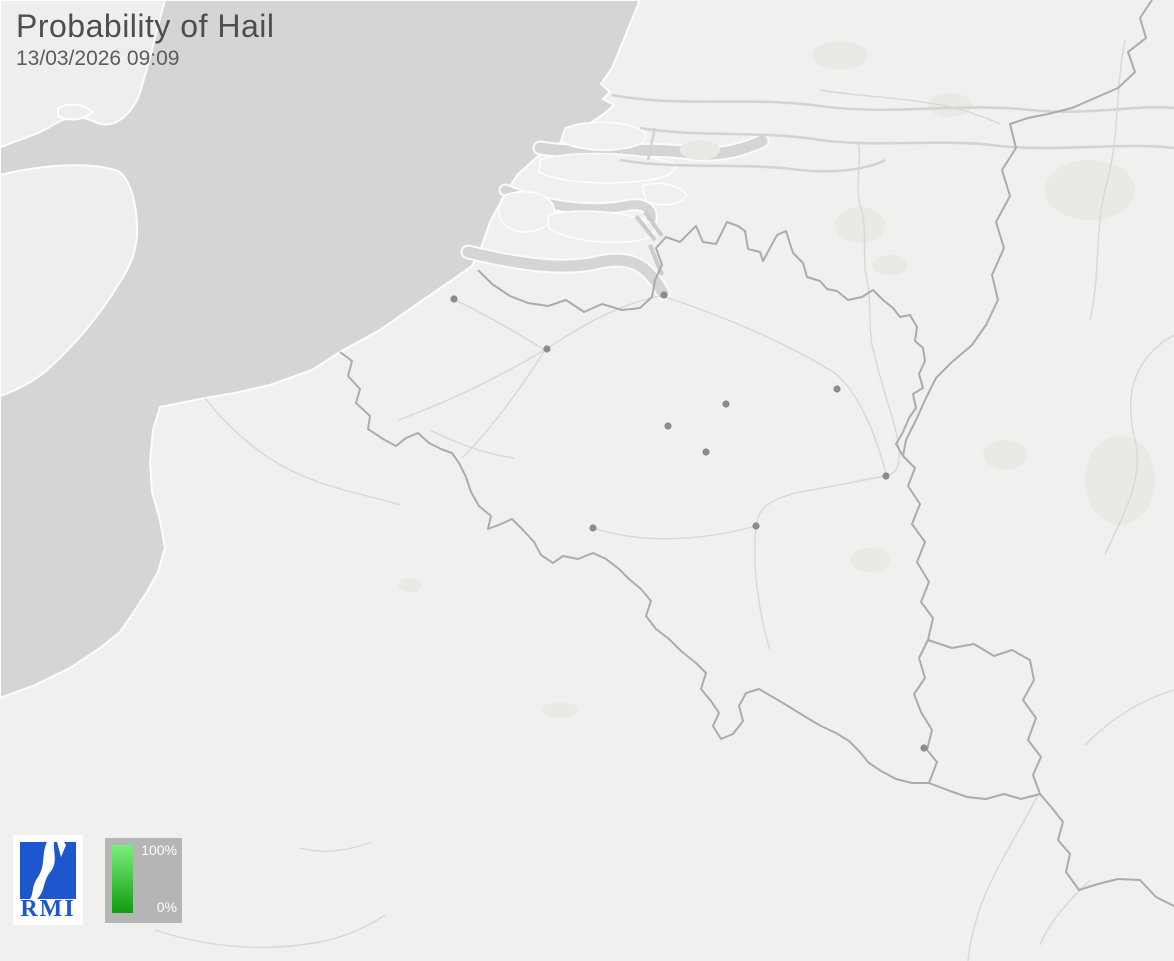  I want to click on probability-legend: 100% 0%, so click(143, 880).